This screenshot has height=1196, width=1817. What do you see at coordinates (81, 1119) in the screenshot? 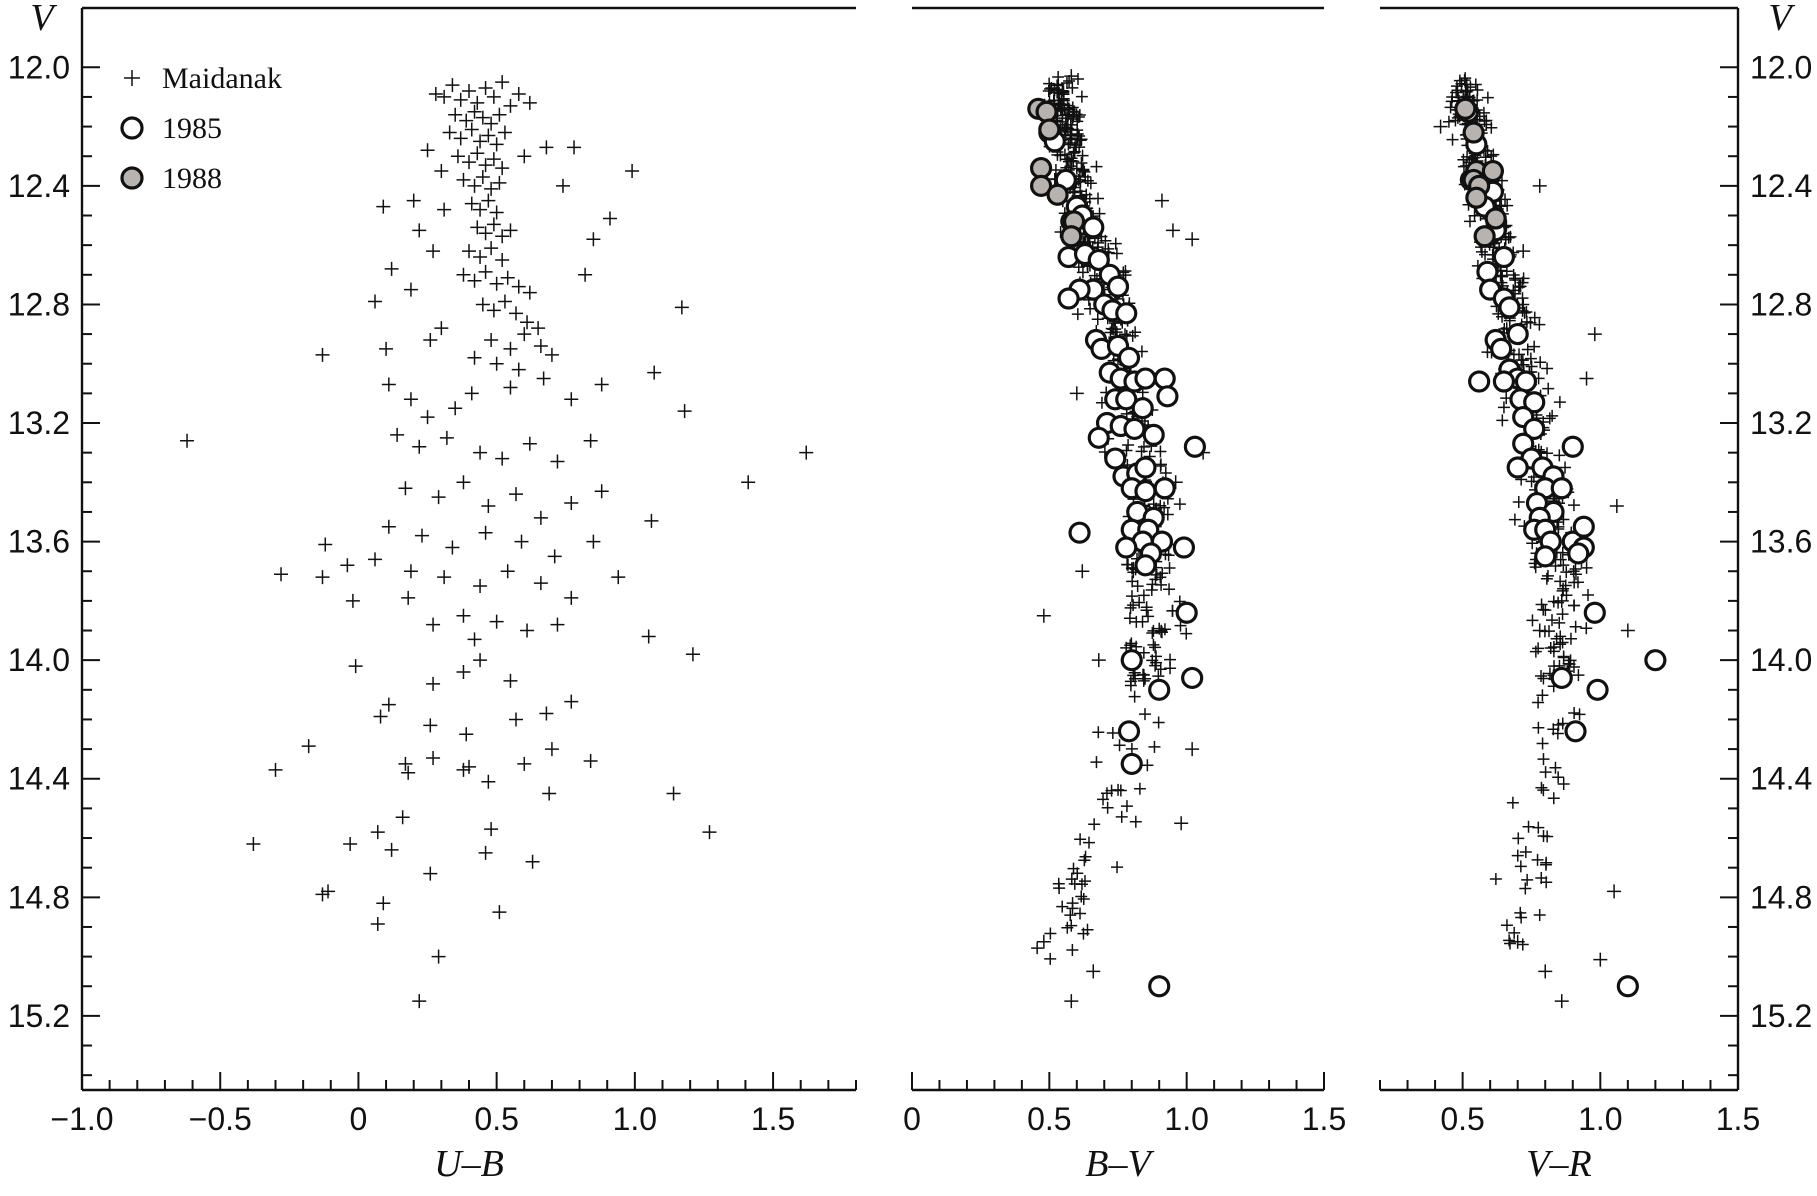
I see `x-tick-label: −1.0` at bounding box center [81, 1119].